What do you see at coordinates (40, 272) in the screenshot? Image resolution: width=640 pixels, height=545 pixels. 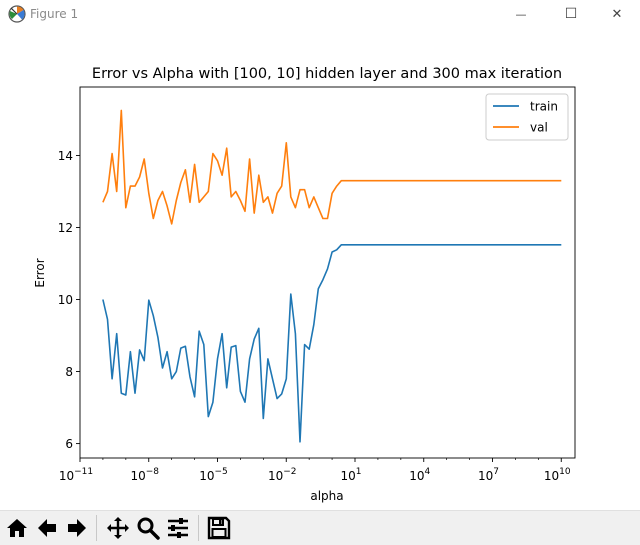 I see `y-axis-label: Error` at bounding box center [40, 272].